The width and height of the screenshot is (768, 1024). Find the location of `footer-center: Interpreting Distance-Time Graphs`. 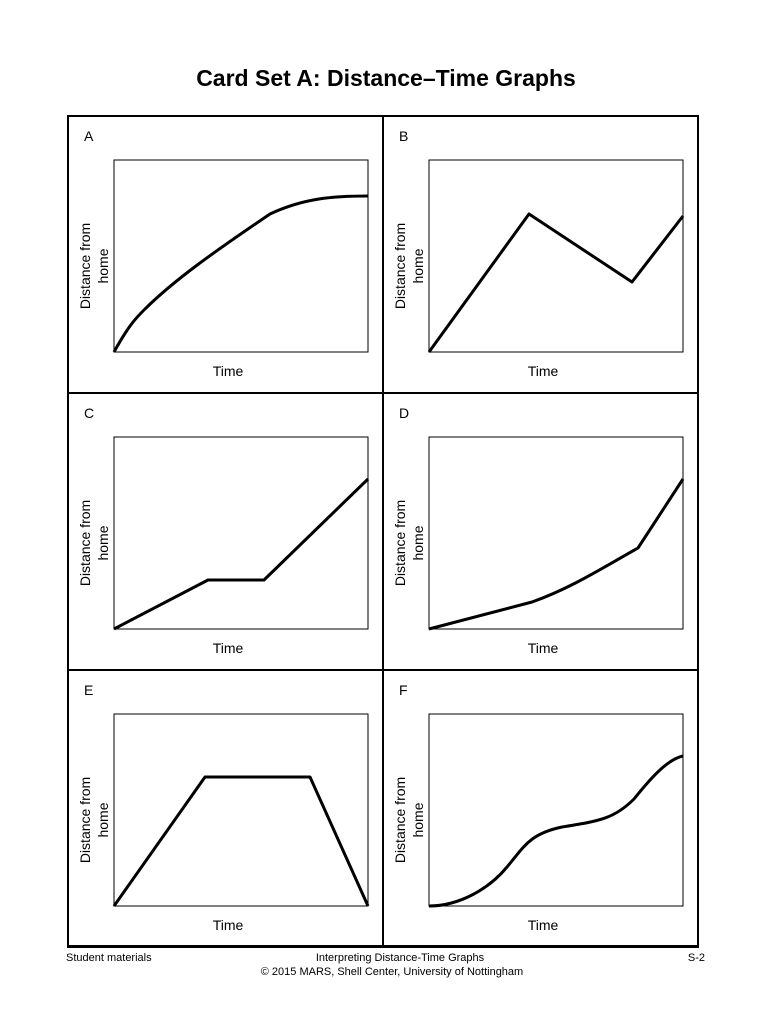

footer-center: Interpreting Distance-Time Graphs is located at coordinates (400, 958).